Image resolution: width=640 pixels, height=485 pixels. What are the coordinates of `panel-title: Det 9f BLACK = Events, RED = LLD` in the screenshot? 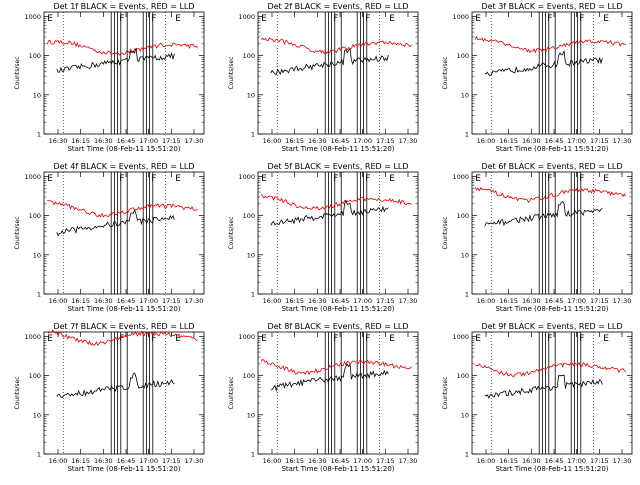 It's located at (551, 326).